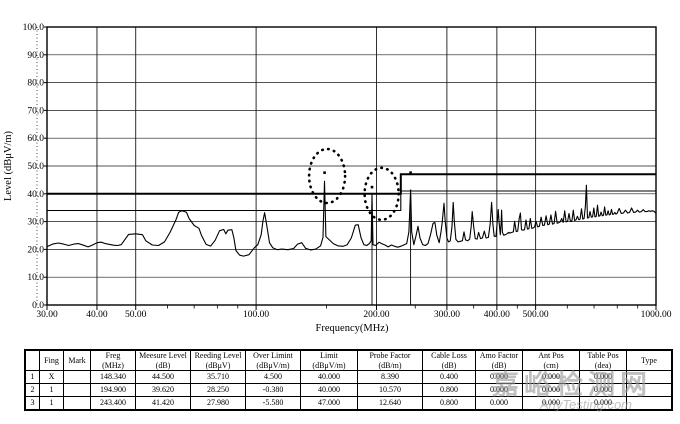  Describe the element at coordinates (390, 360) in the screenshot. I see `col-header-probe-factor: Probe Factor (dB/m)` at that location.